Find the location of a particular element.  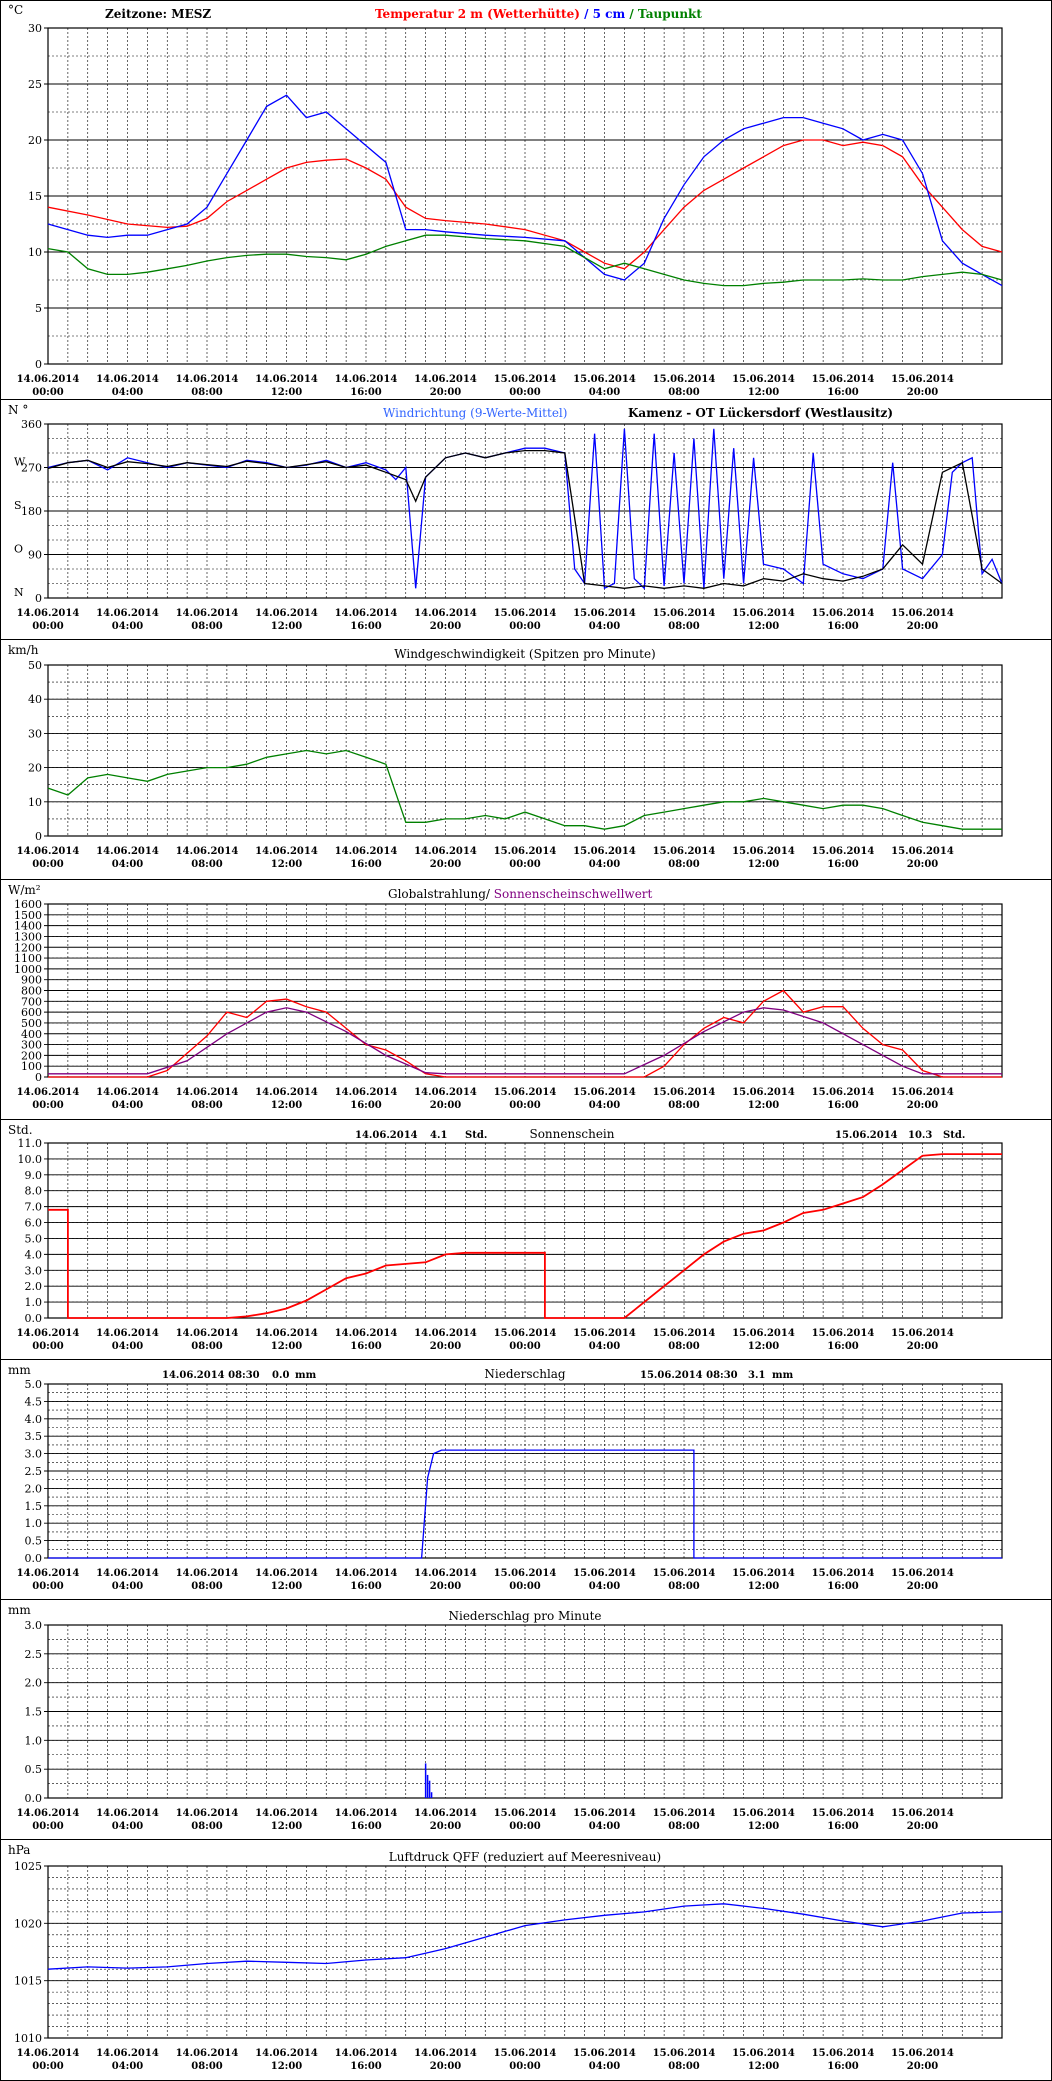

y-tick-label: 1300 is located at coordinates (28, 936).